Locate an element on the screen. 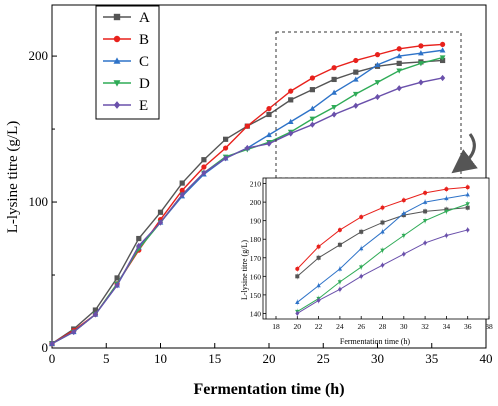  legend-marker-A is located at coordinates (117, 17).